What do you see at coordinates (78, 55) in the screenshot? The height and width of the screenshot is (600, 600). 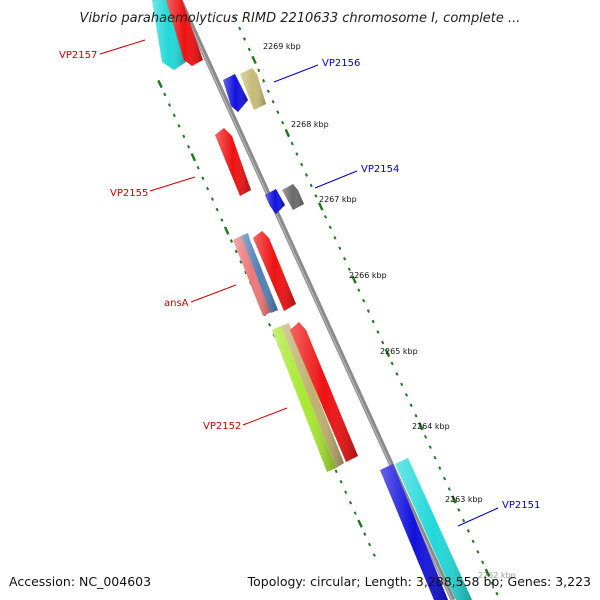 I see `gene-label-vp2157: VP2157` at bounding box center [78, 55].